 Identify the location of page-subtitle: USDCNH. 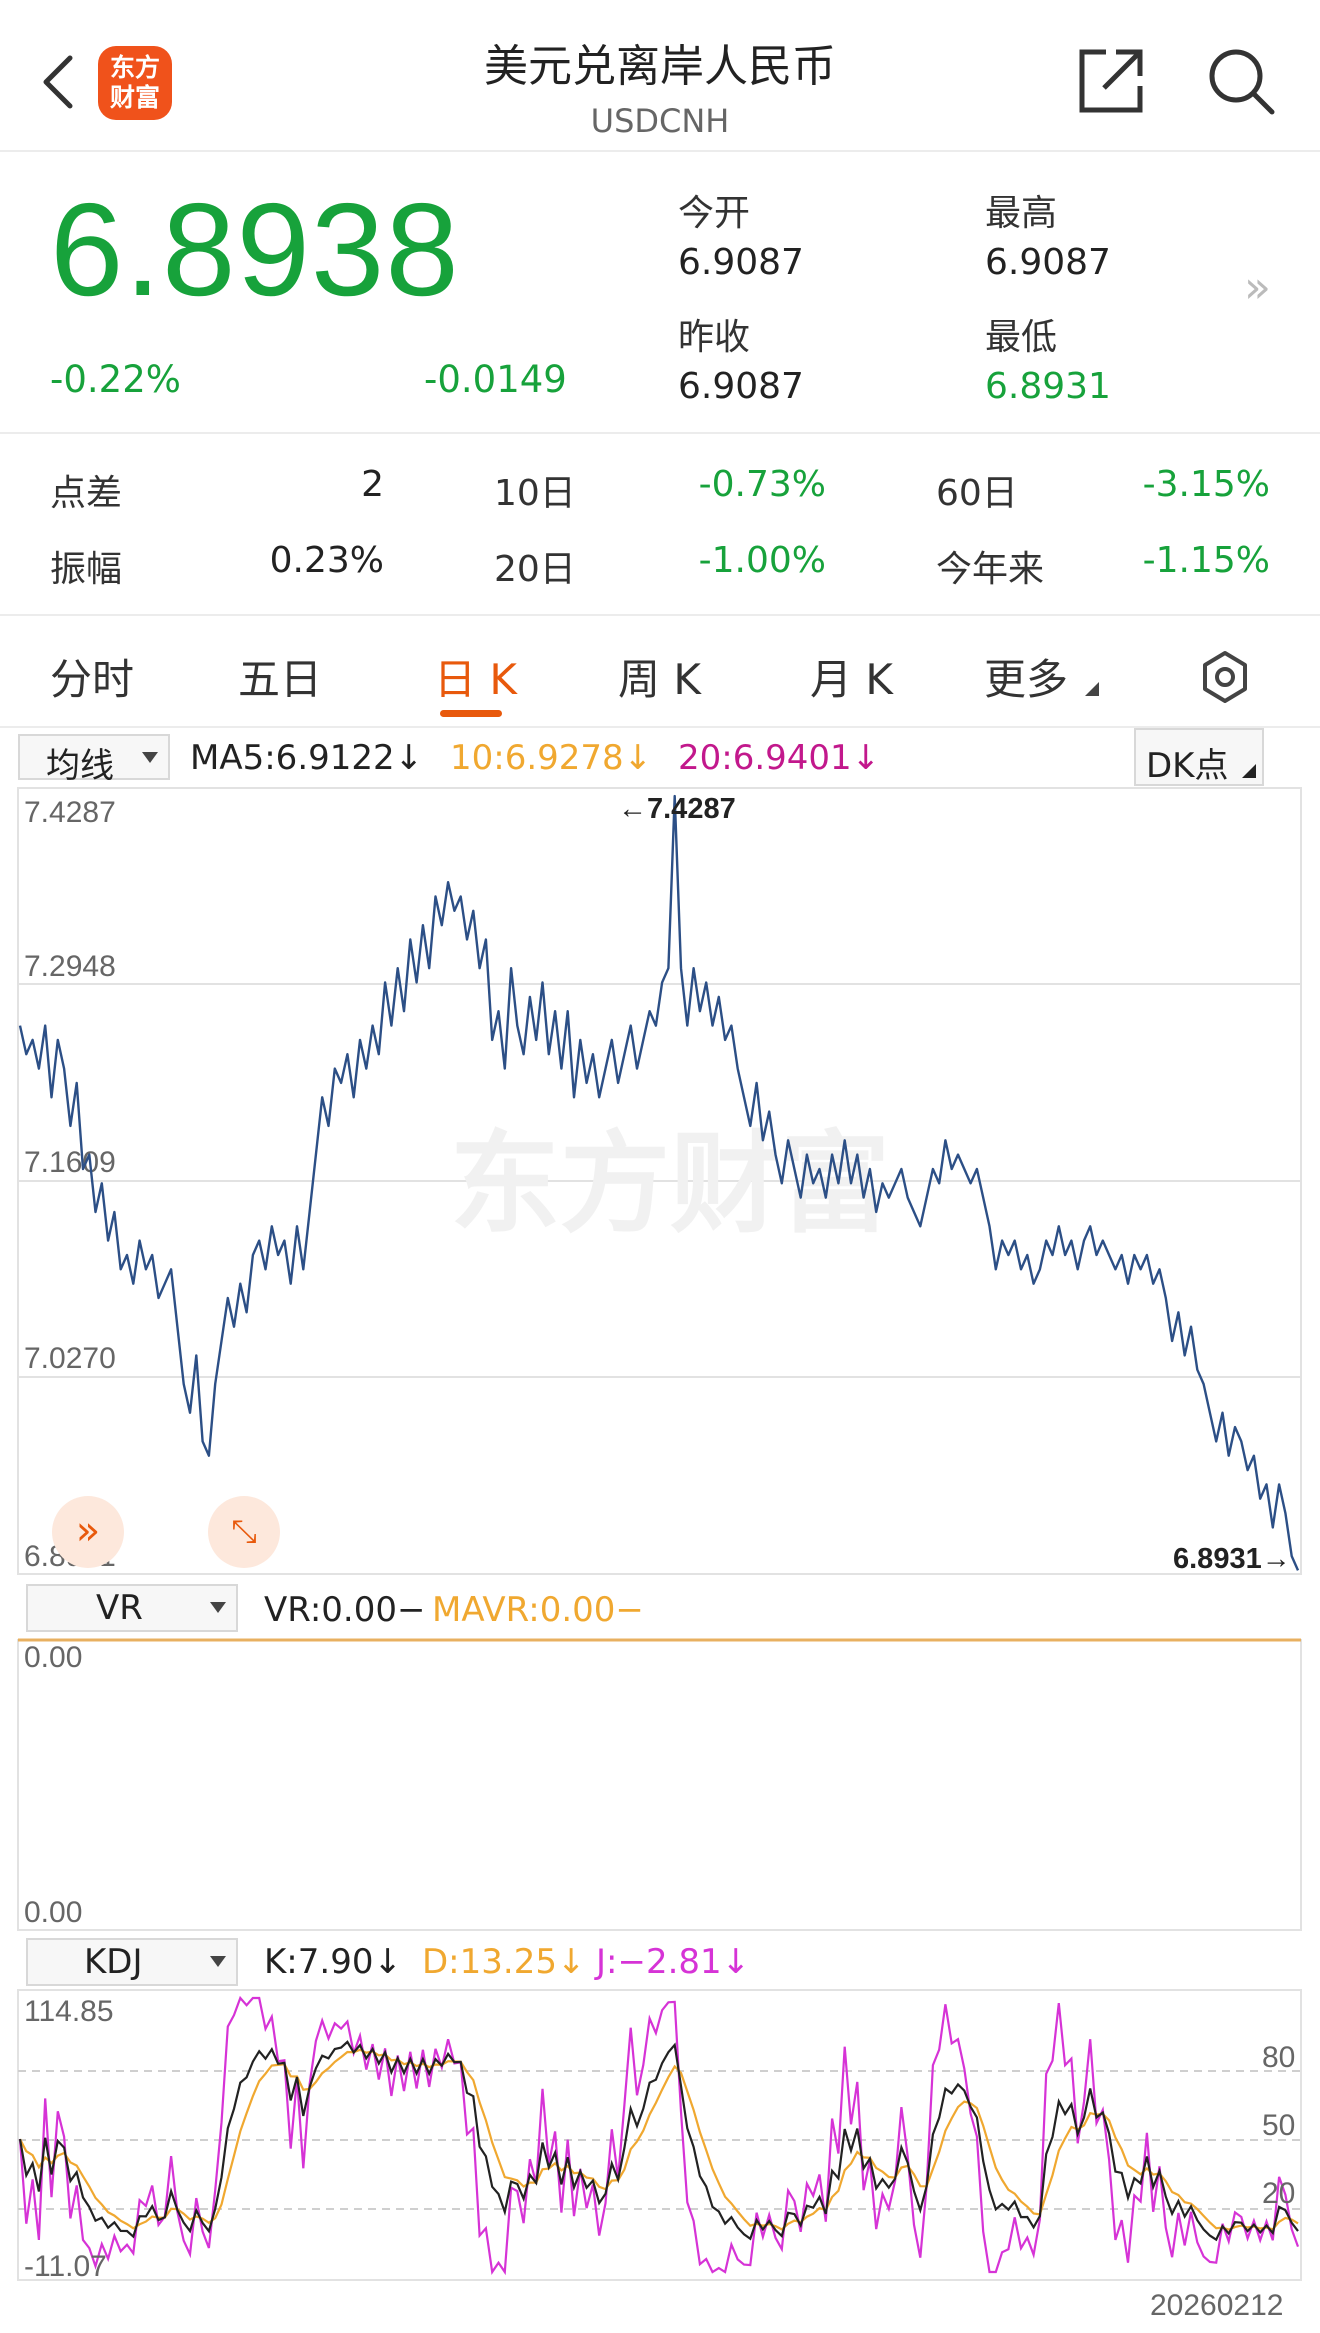
(660, 121).